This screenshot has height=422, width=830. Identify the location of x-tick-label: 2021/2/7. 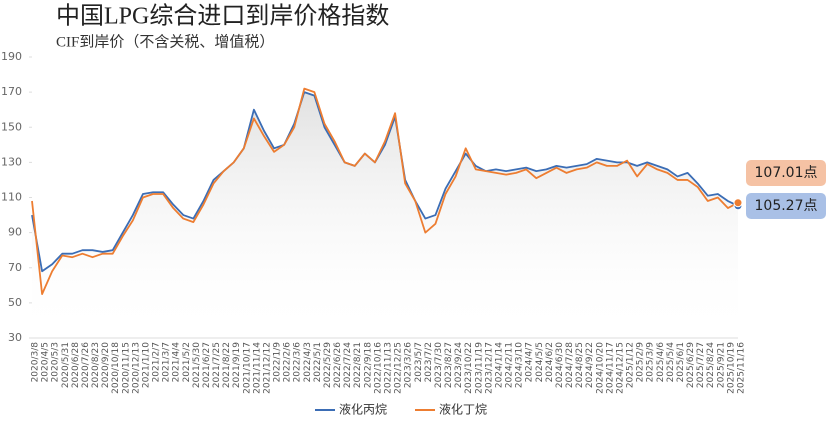
(157, 362).